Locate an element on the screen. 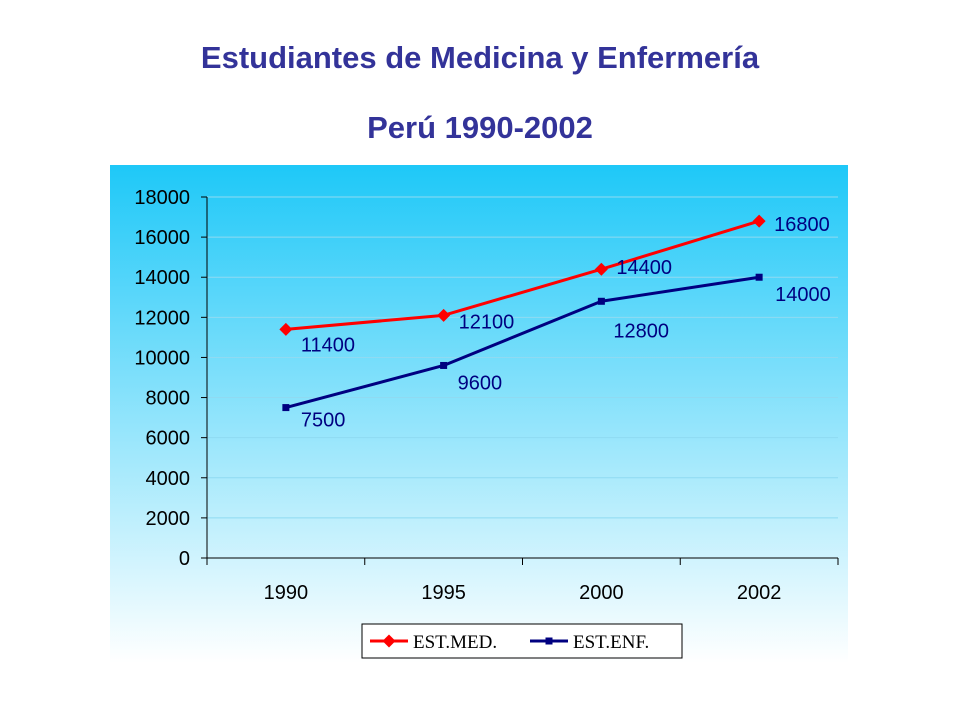  x-tick-label: 1995 is located at coordinates (443, 593).